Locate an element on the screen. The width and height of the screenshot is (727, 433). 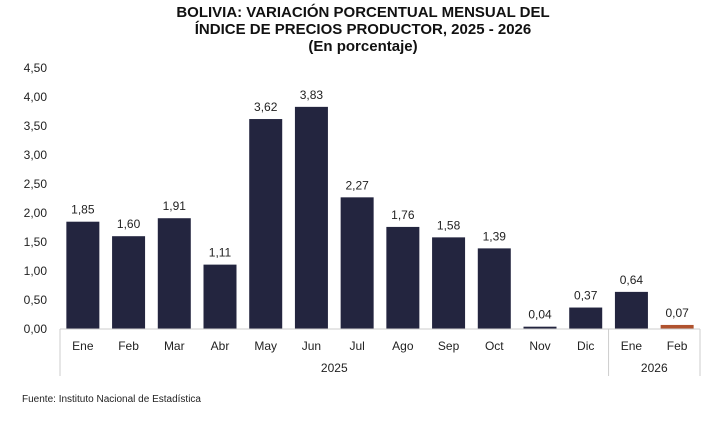
data-label: 1,85 is located at coordinates (83, 210).